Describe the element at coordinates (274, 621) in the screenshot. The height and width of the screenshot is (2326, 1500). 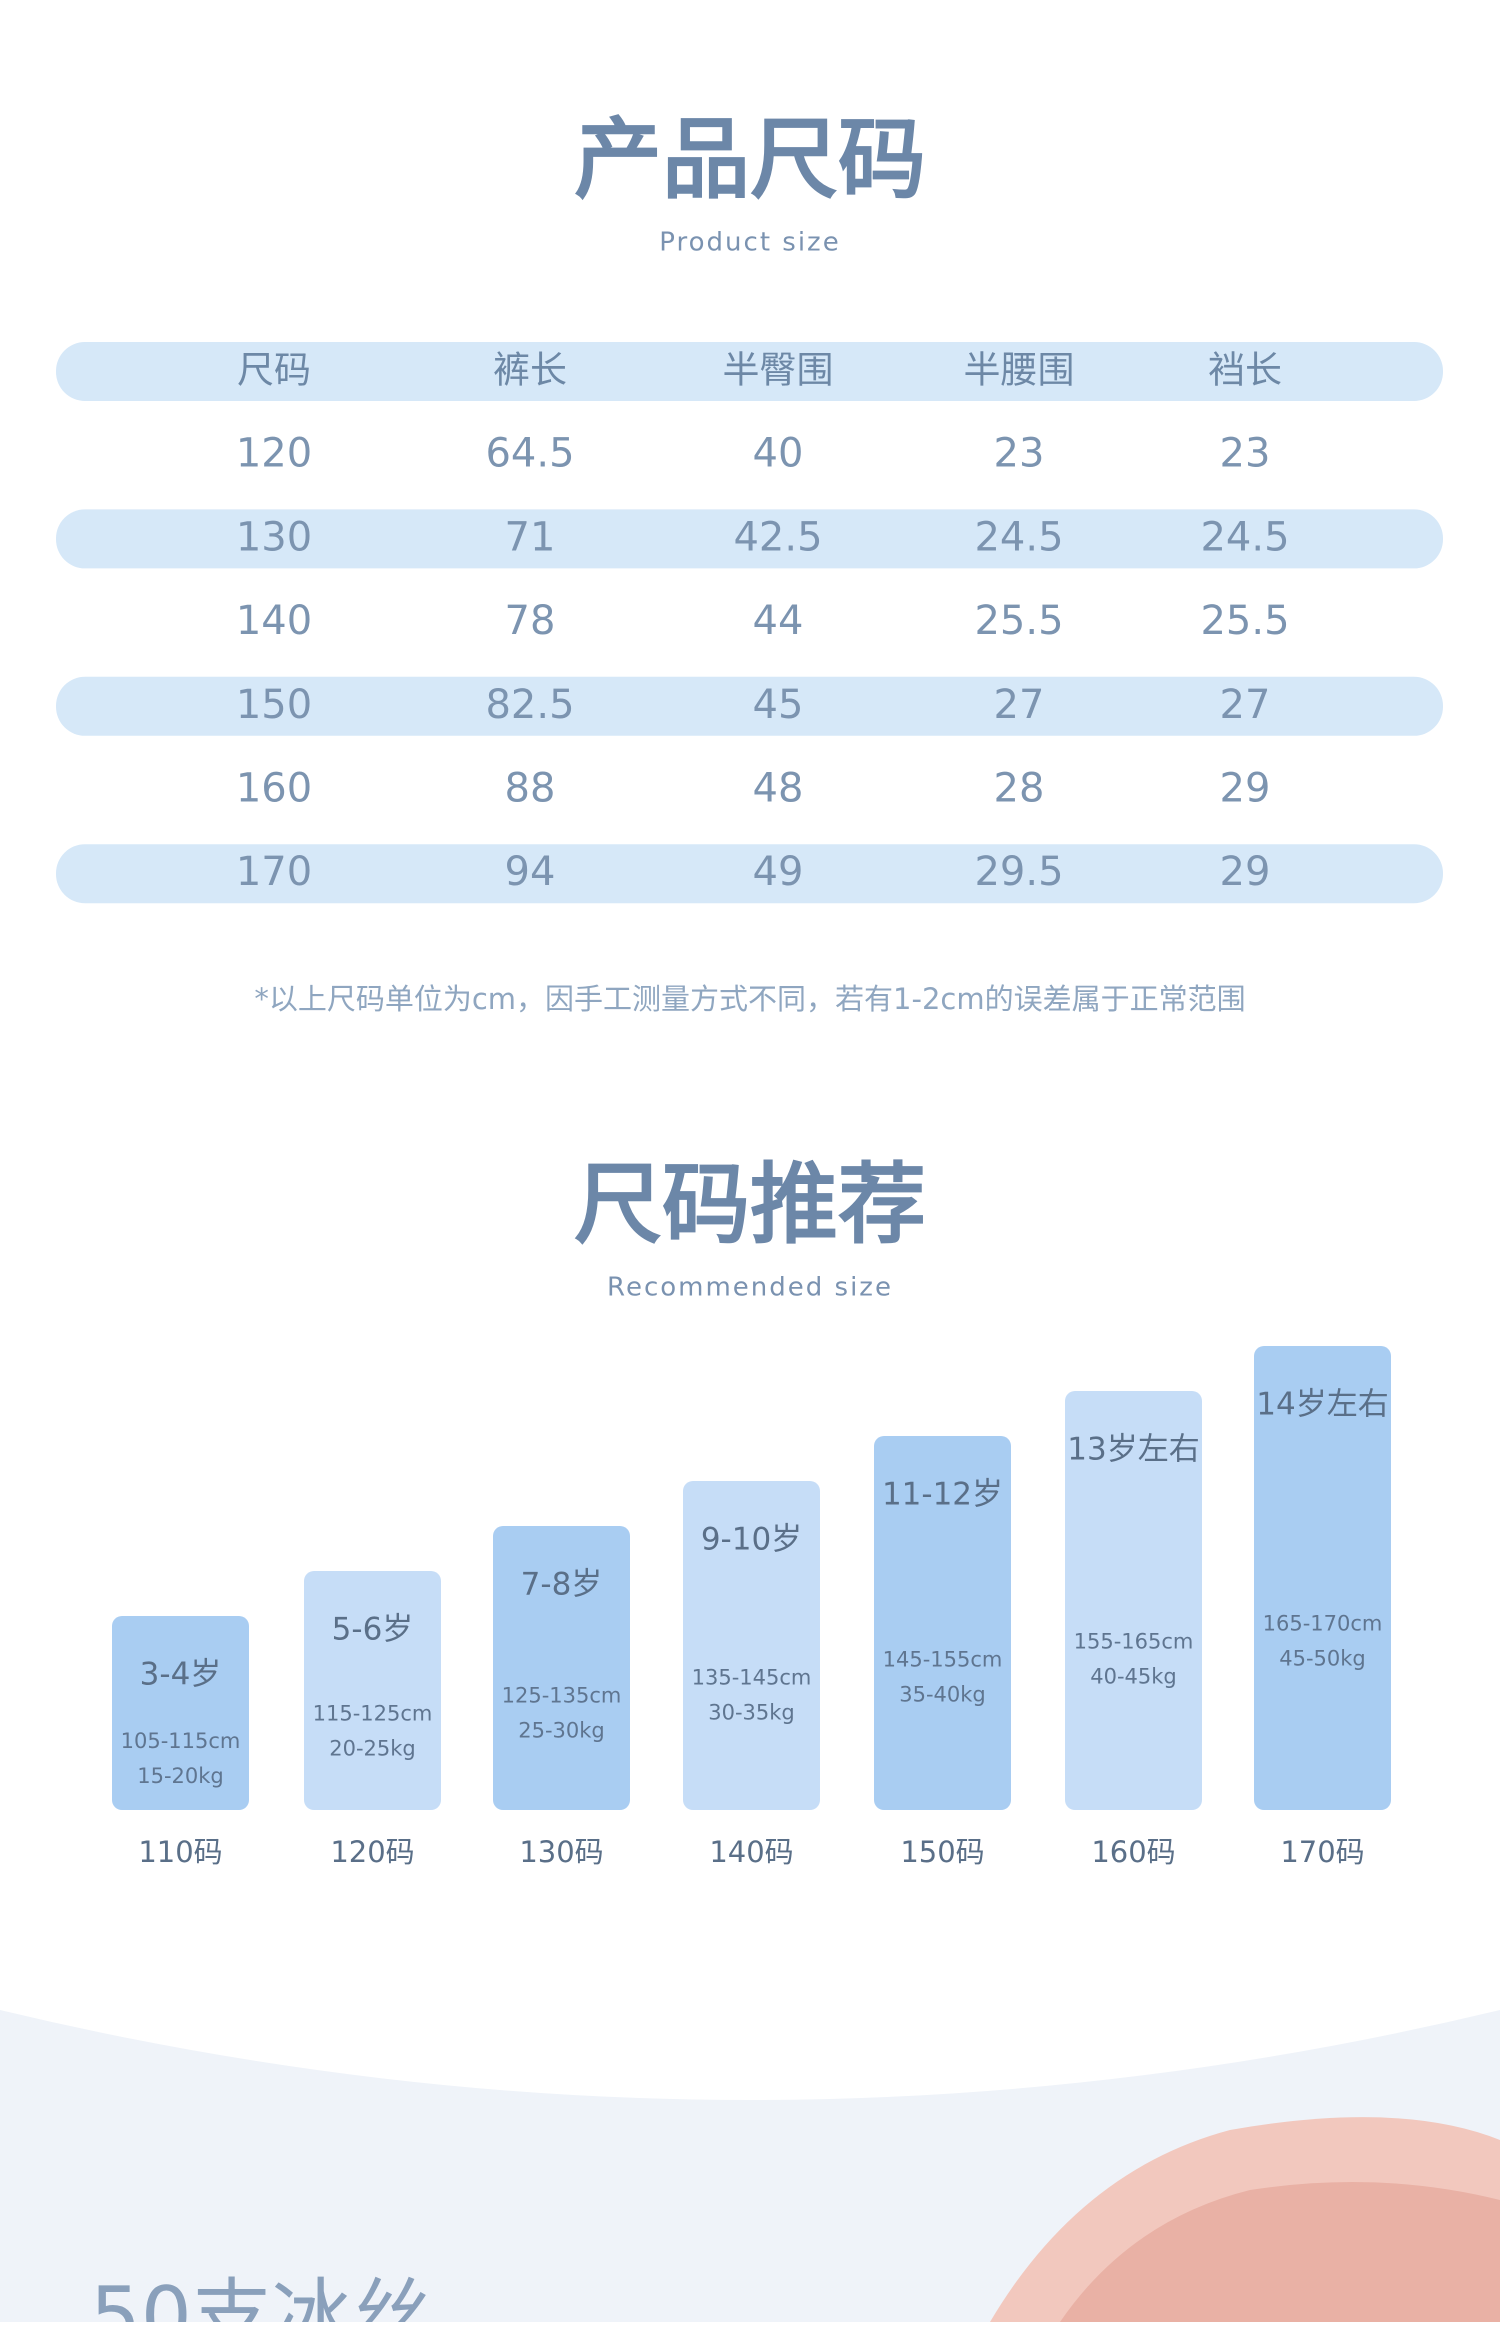
I see `table-cell: 140` at that location.